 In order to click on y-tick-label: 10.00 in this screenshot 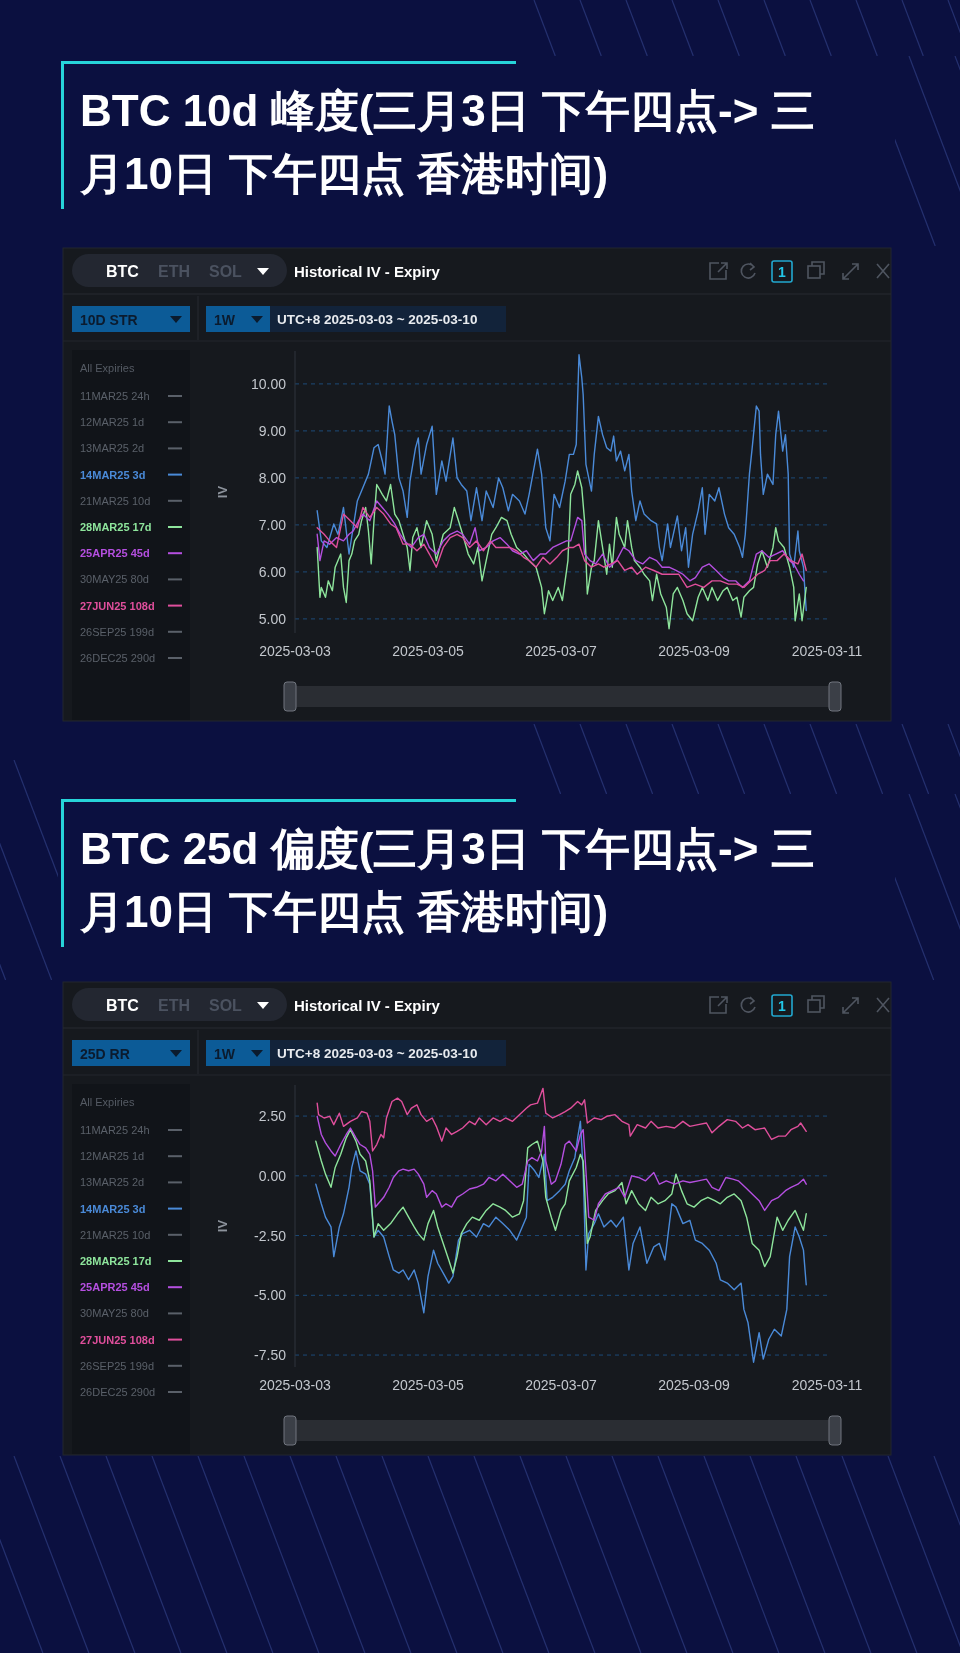, I will do `click(268, 383)`.